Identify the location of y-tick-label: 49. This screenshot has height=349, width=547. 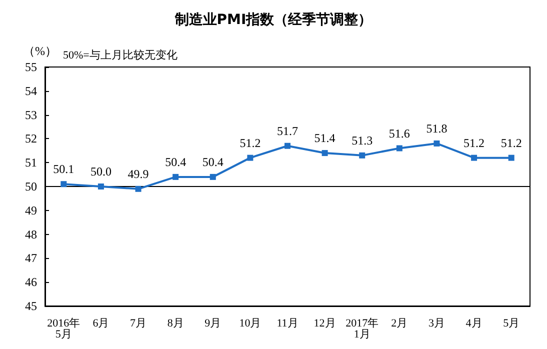
(31, 210).